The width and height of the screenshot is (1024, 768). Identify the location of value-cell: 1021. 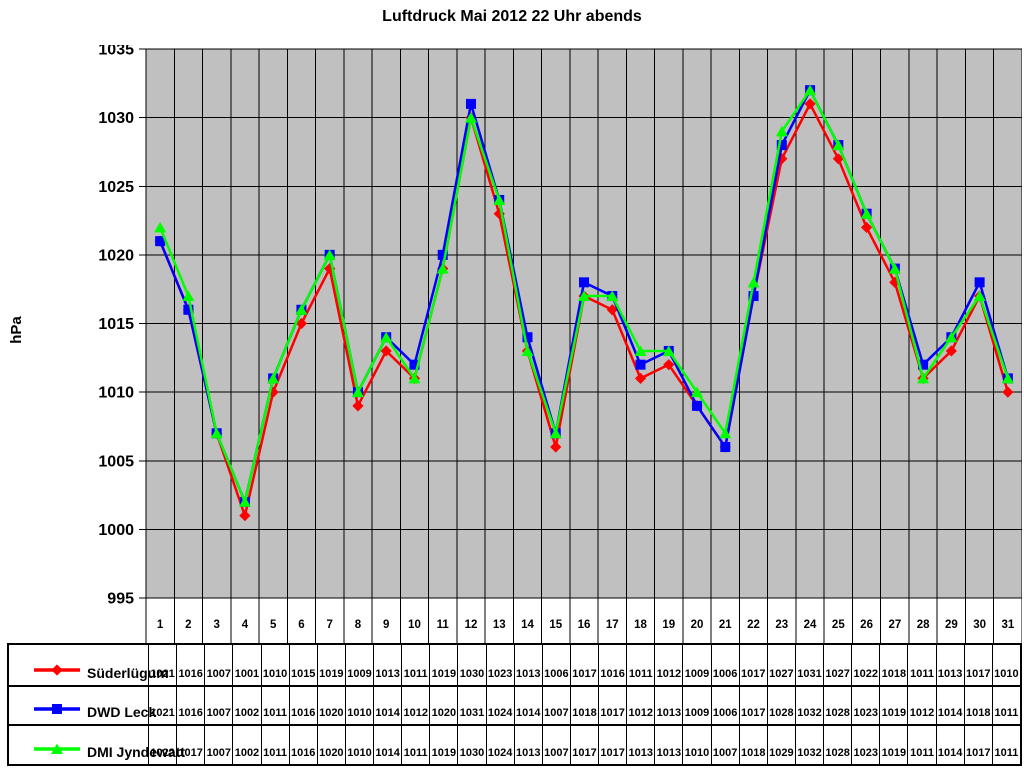
(162, 665).